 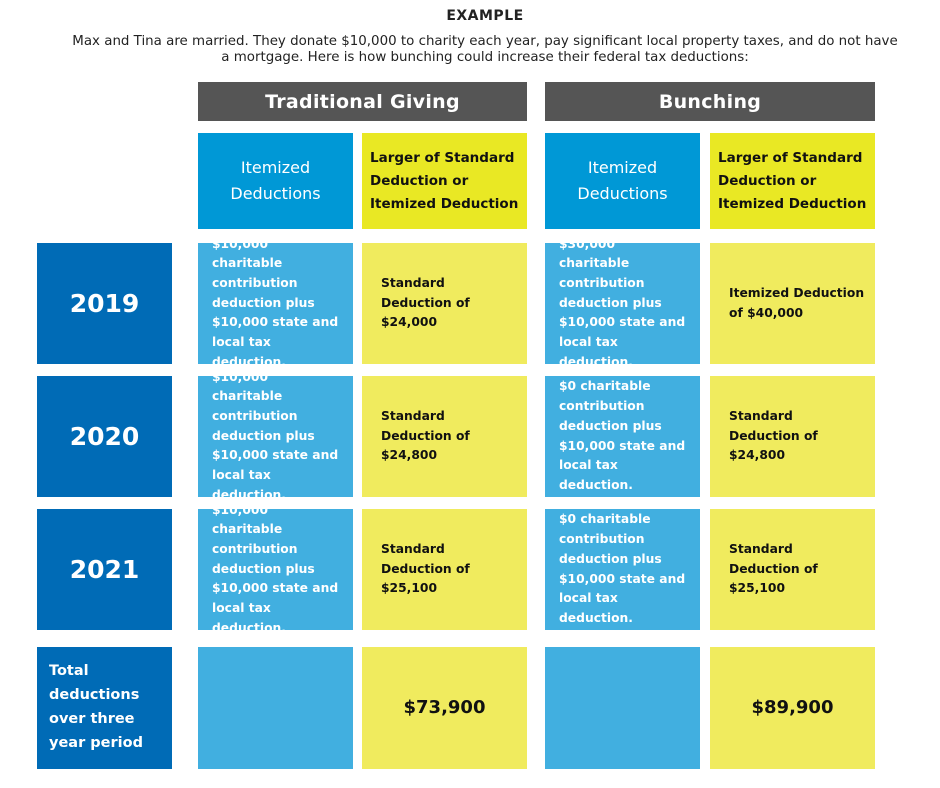 I want to click on year-label: 2020, so click(x=104, y=436).